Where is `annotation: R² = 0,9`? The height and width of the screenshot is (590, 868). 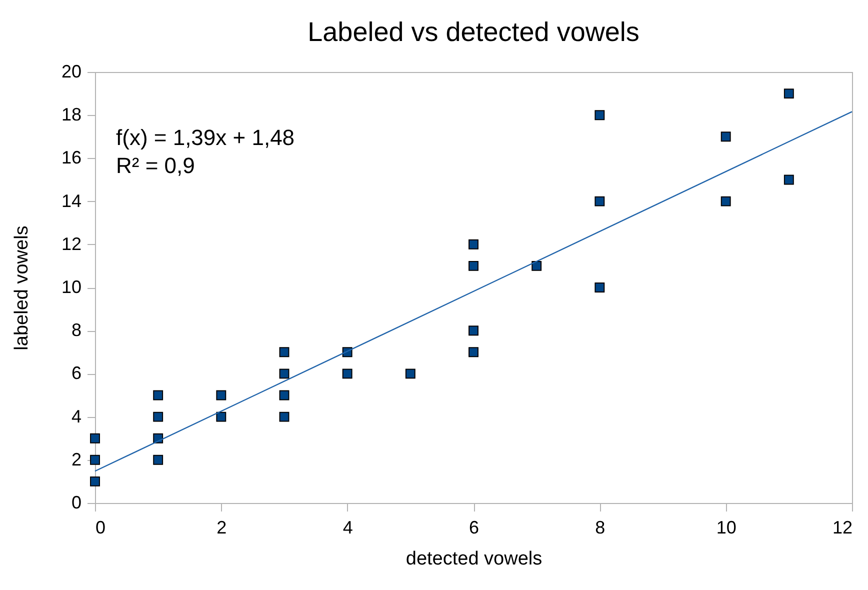
annotation: R² = 0,9 is located at coordinates (155, 165).